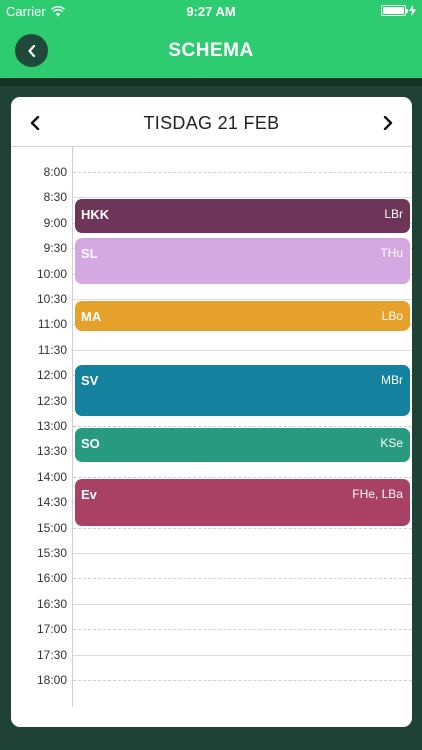 The height and width of the screenshot is (750, 422). I want to click on nav-shadow, so click(211, 82).